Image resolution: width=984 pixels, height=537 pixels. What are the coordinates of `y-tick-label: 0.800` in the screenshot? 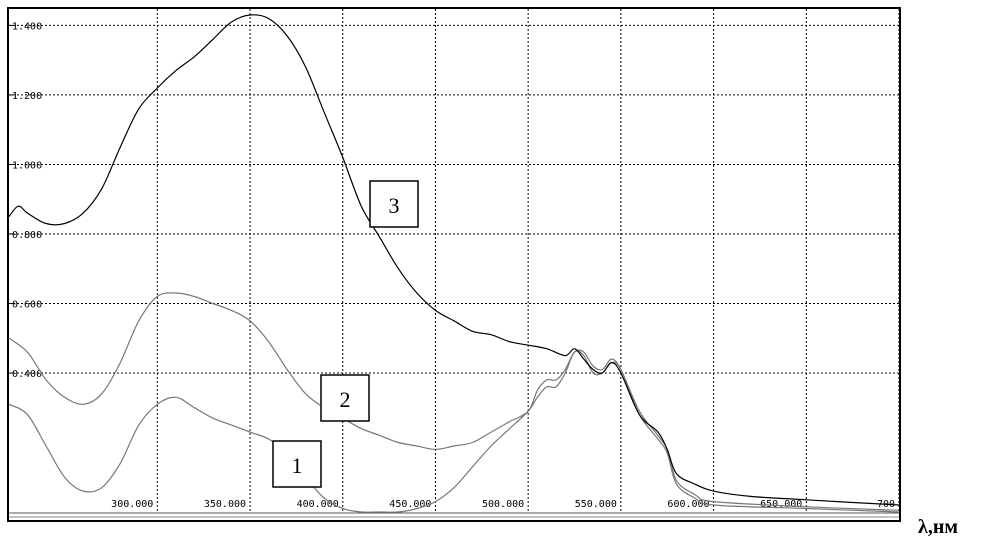 It's located at (27, 235).